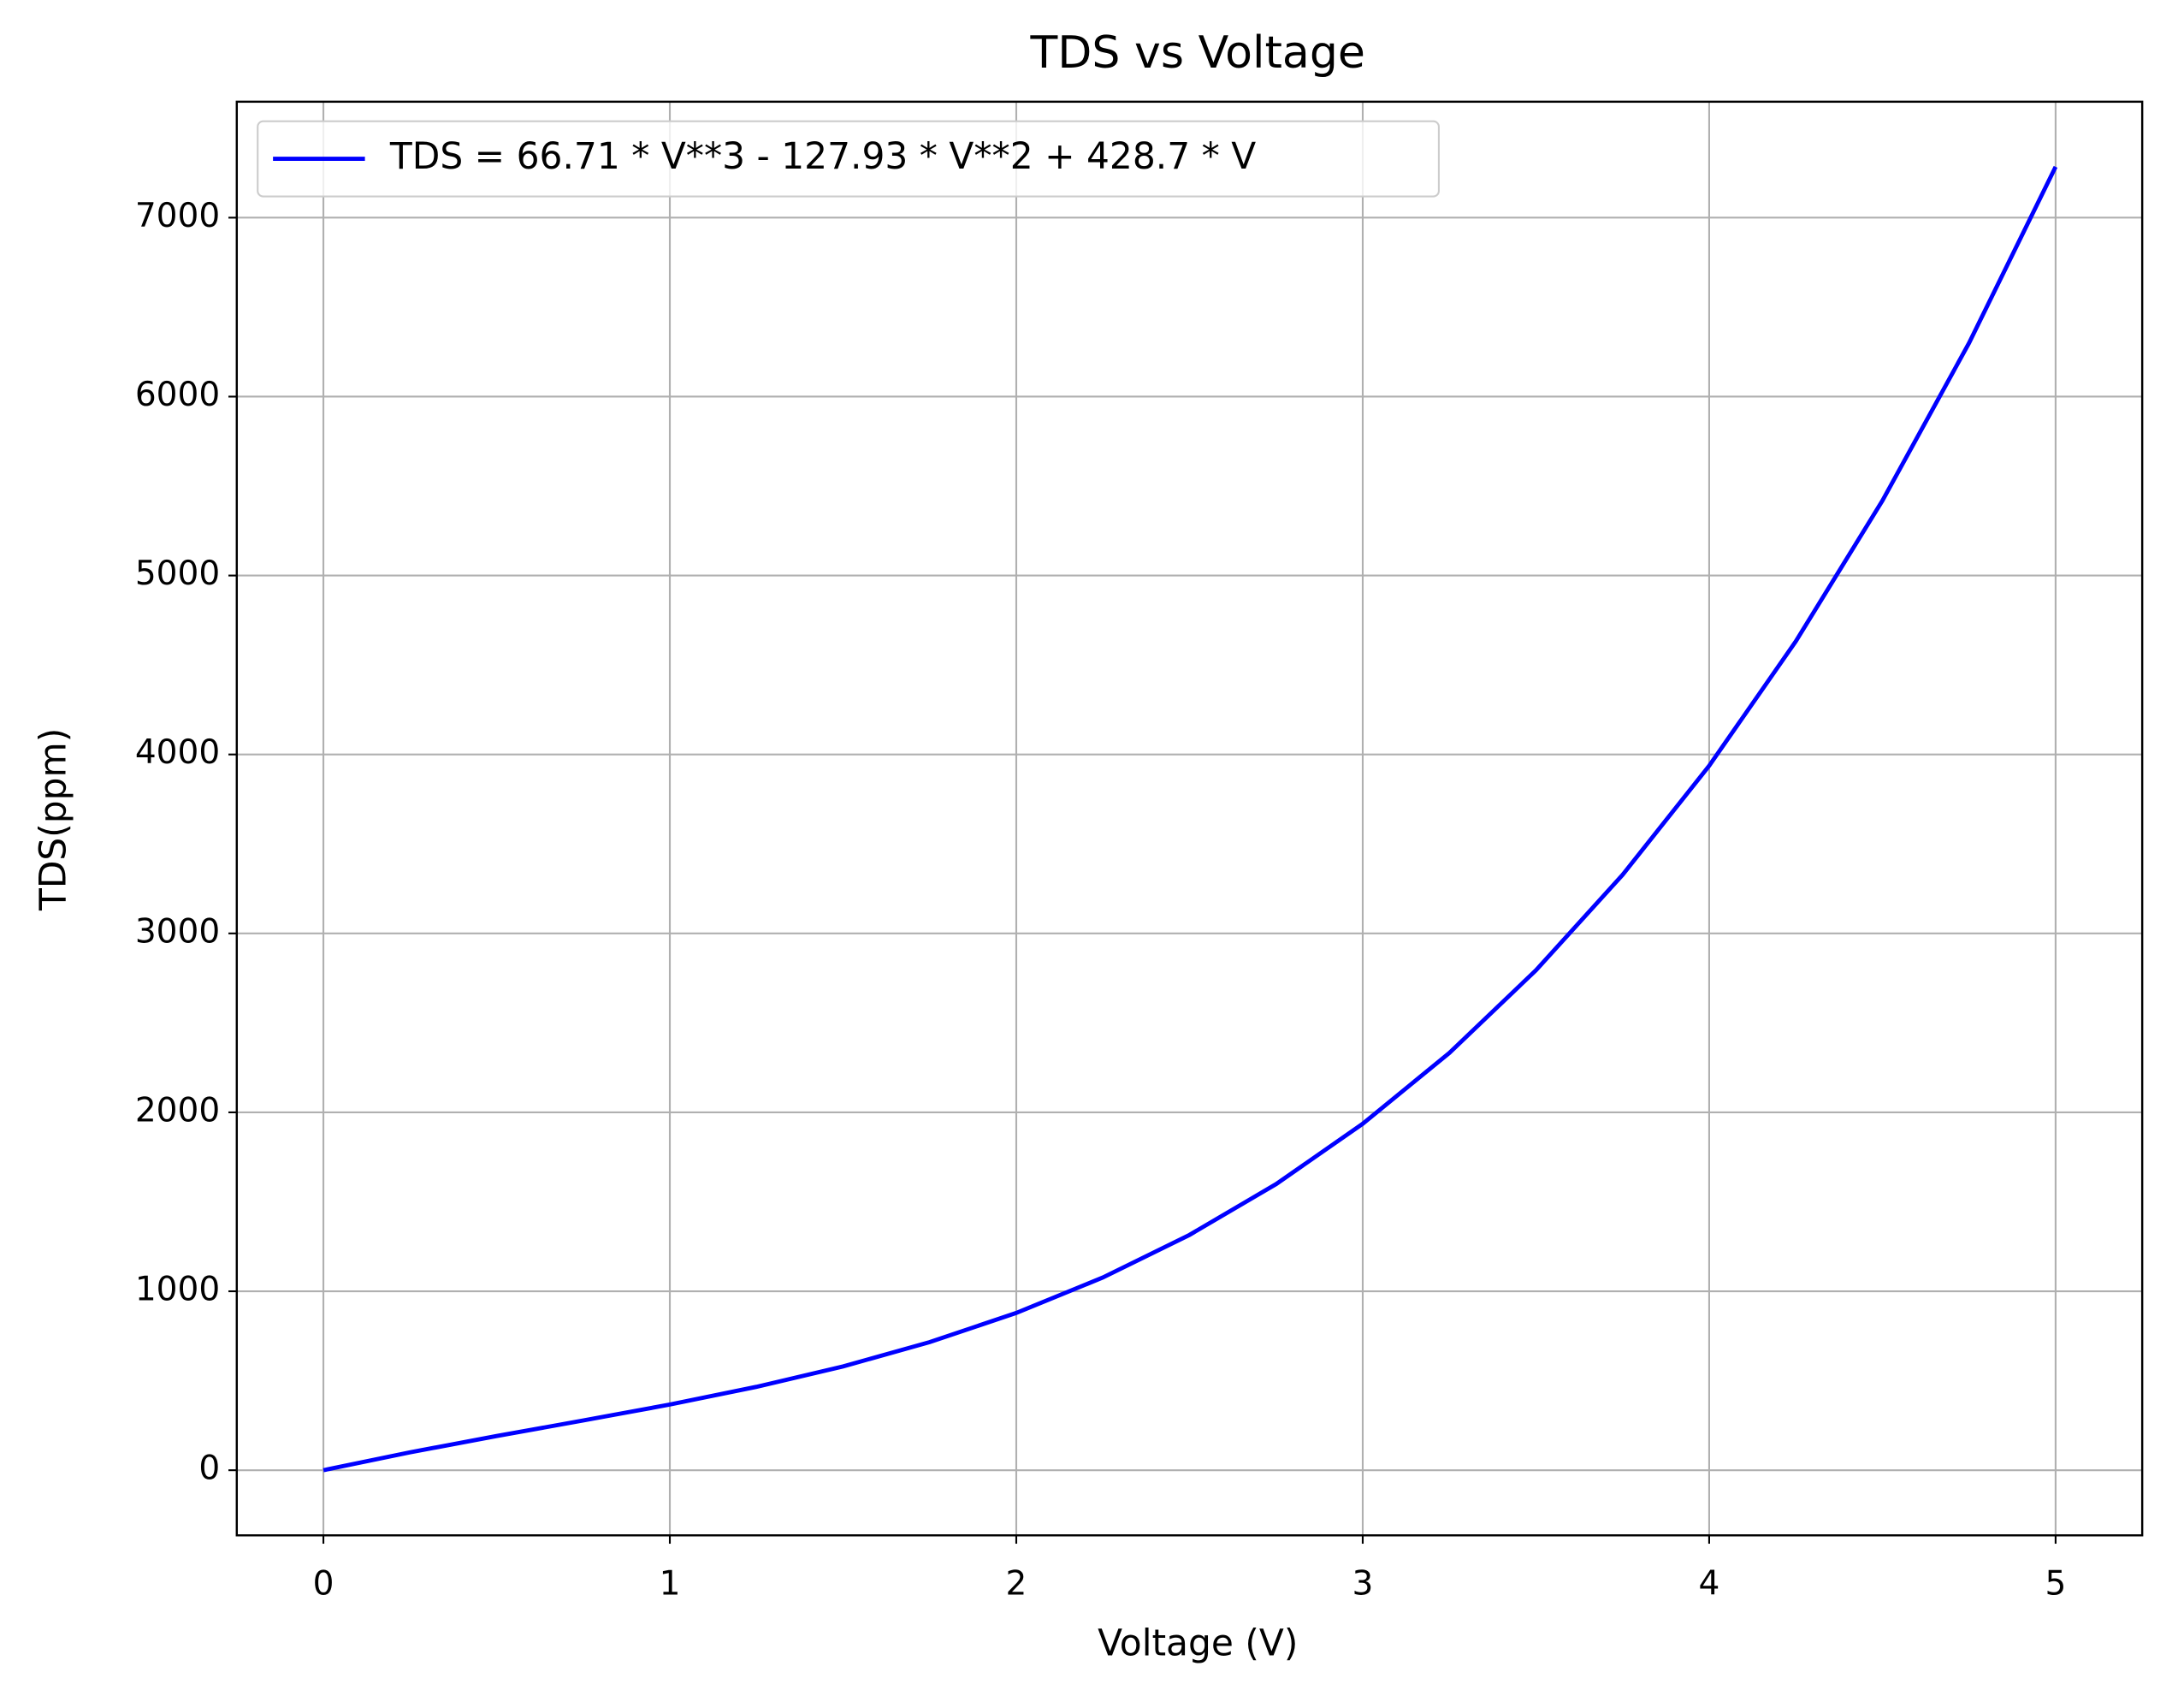 The width and height of the screenshot is (2184, 1690). Describe the element at coordinates (177, 931) in the screenshot. I see `y-tick-label: 3000` at that location.